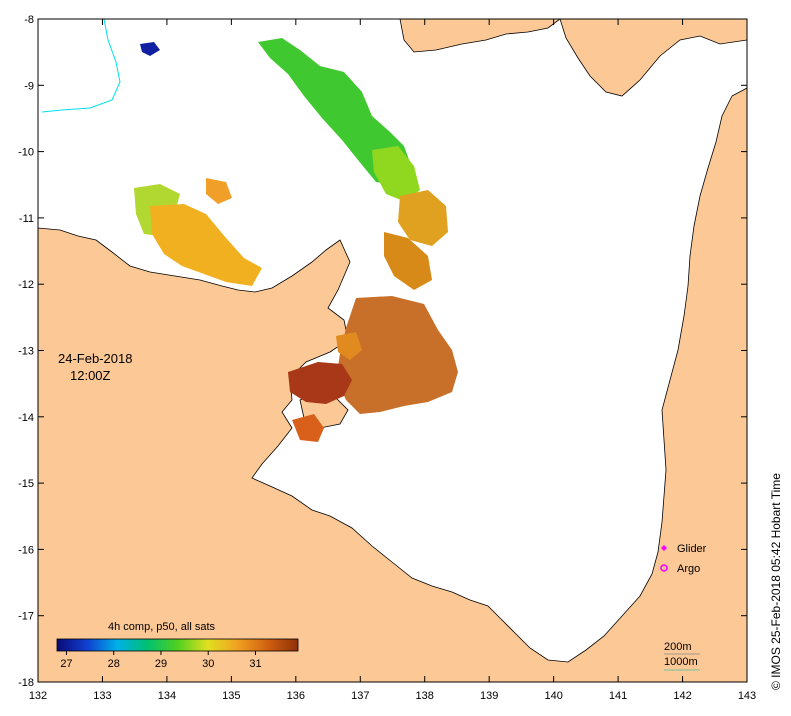 This screenshot has width=791, height=716. What do you see at coordinates (26, 617) in the screenshot?
I see `lat-tick-label: -17` at bounding box center [26, 617].